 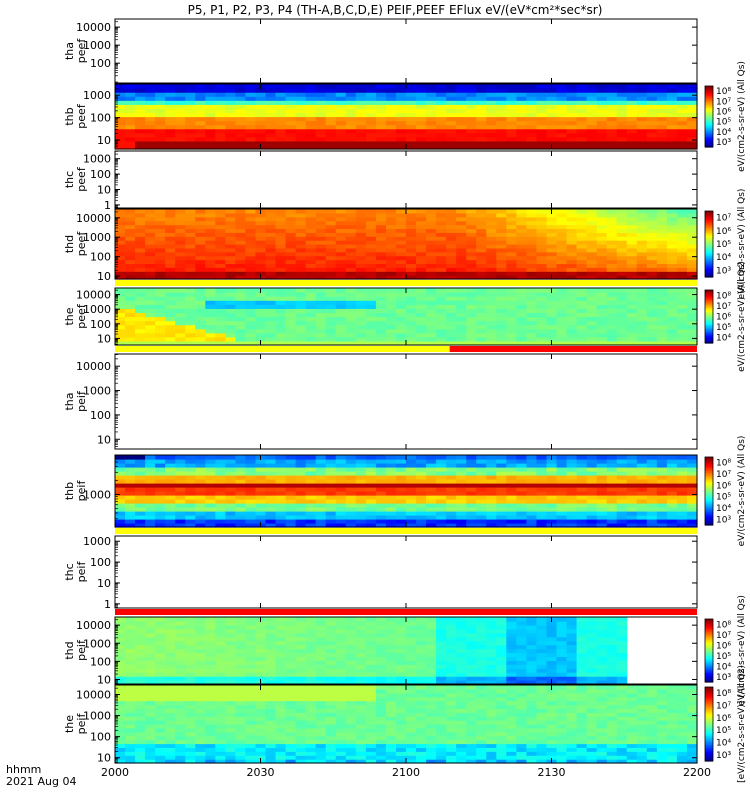 I want to click on thb-peif-colorbar-tick: 10⁶, so click(x=723, y=486).